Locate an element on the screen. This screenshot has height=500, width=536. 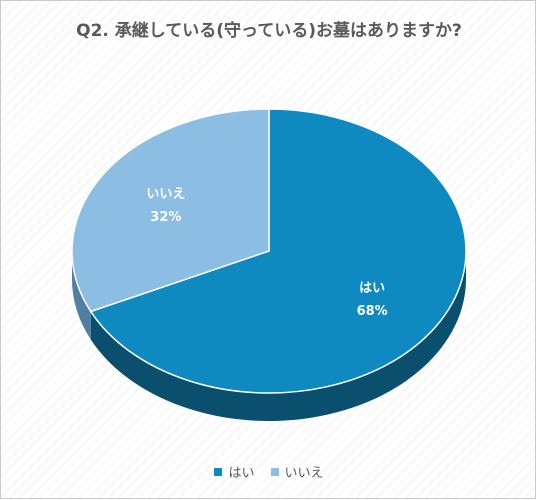
legend-swatch-no is located at coordinates (274, 471).